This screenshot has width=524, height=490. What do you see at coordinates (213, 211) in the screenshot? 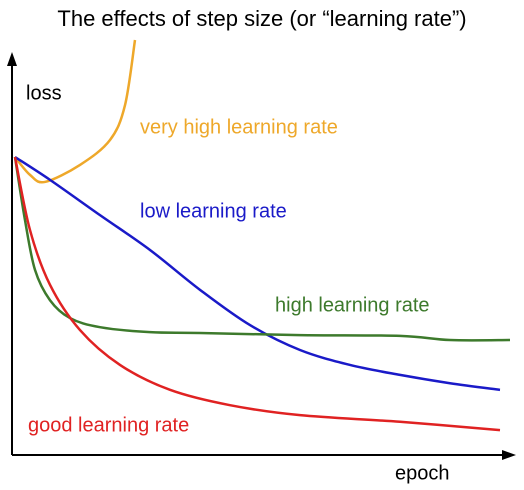
I see `series-label: low learning rate` at bounding box center [213, 211].